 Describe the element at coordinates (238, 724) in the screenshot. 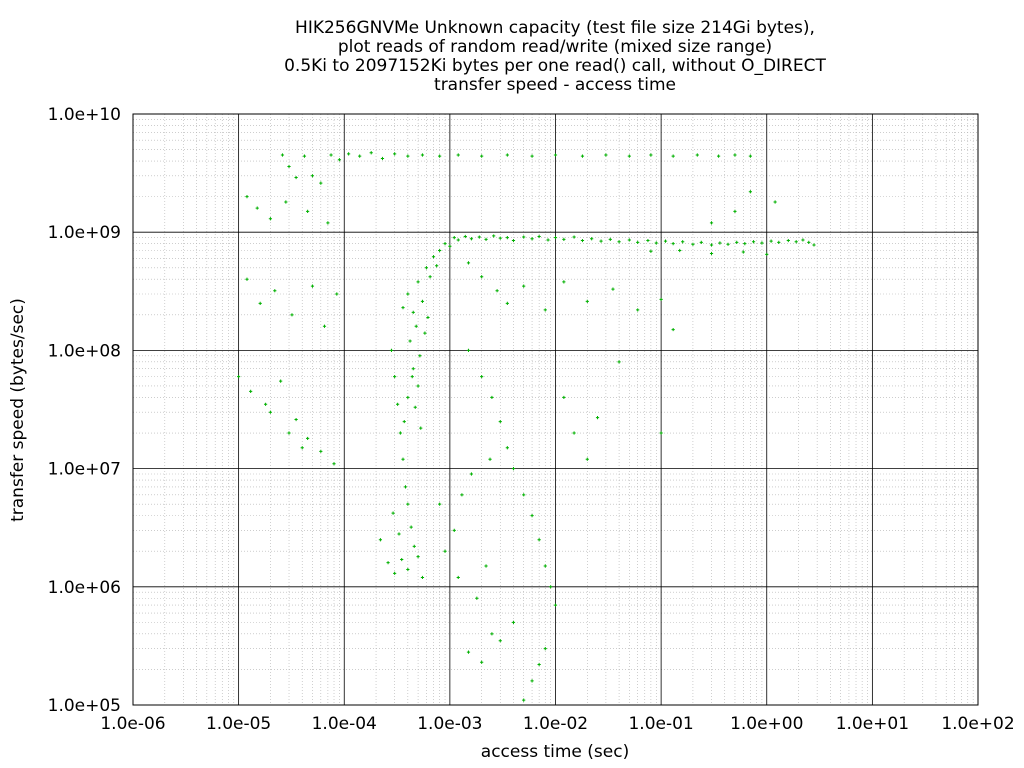

I see `x-tick-label: 1.0e-05` at that location.